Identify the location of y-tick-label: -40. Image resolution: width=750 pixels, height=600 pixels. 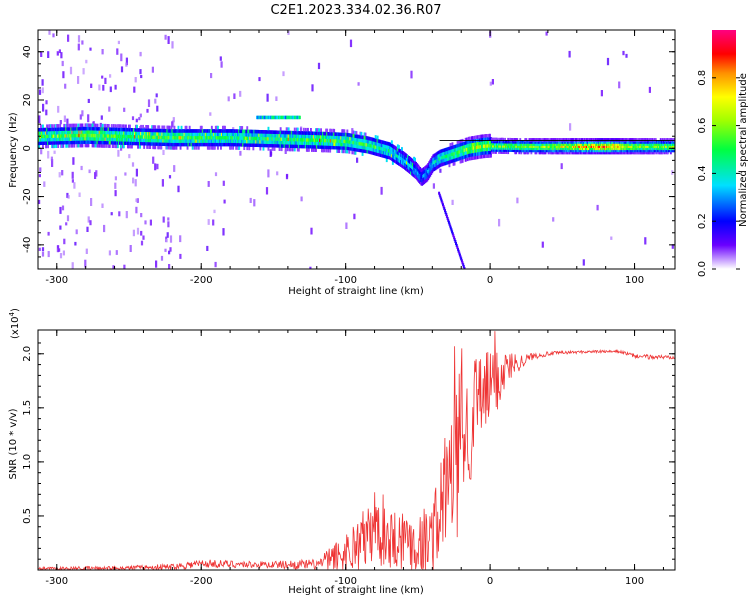
(27, 245).